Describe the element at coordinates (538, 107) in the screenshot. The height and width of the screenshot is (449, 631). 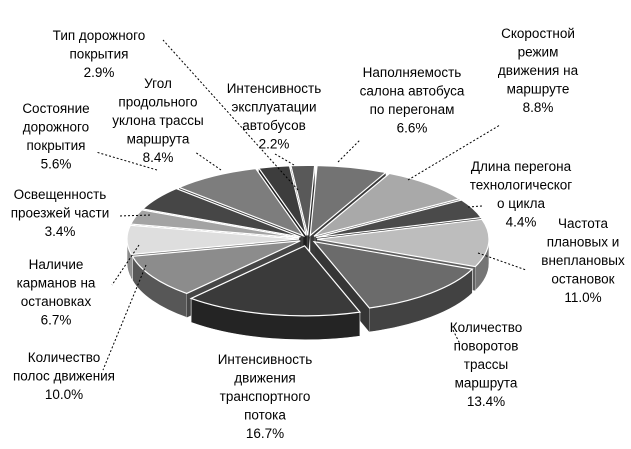
I see `slice-value-label: 8.8%` at that location.